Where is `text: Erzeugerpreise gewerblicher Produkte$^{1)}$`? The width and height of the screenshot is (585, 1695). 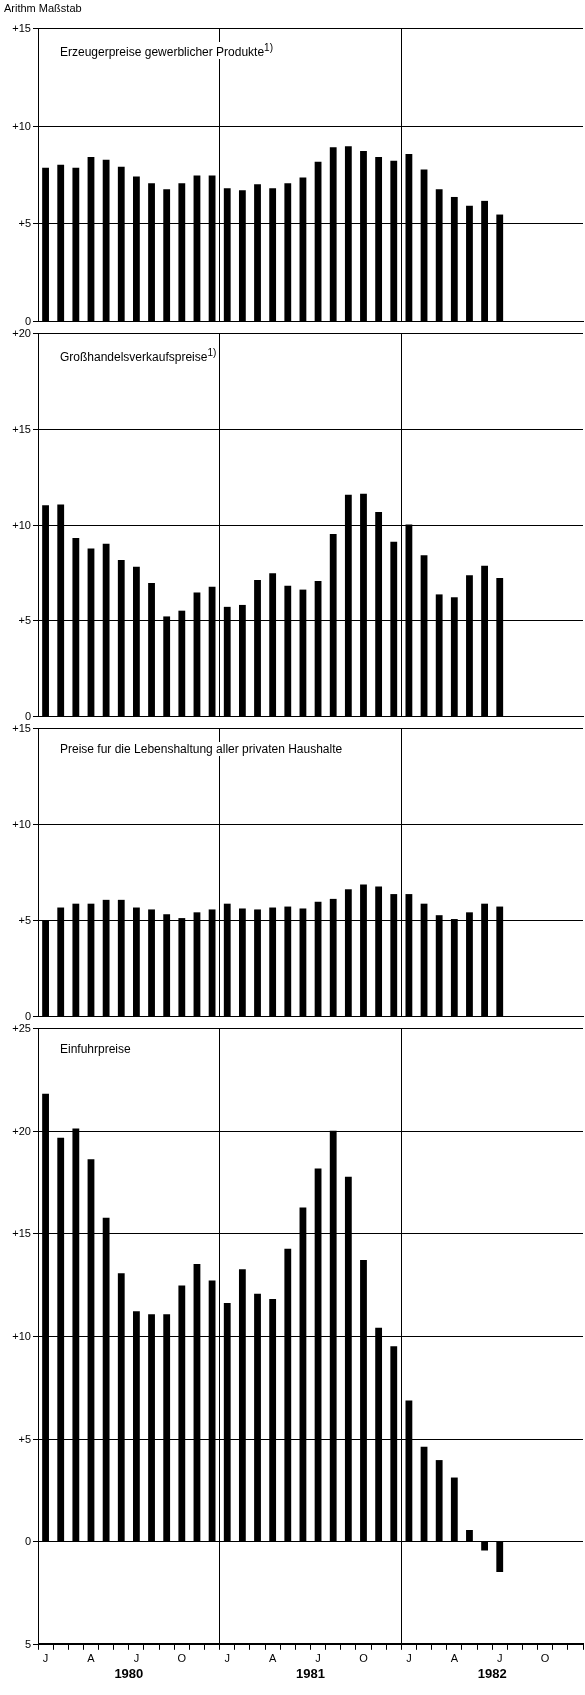
text: Erzeugerpreise gewerblicher Produkte$^{1)}$ is located at coordinates (167, 50).